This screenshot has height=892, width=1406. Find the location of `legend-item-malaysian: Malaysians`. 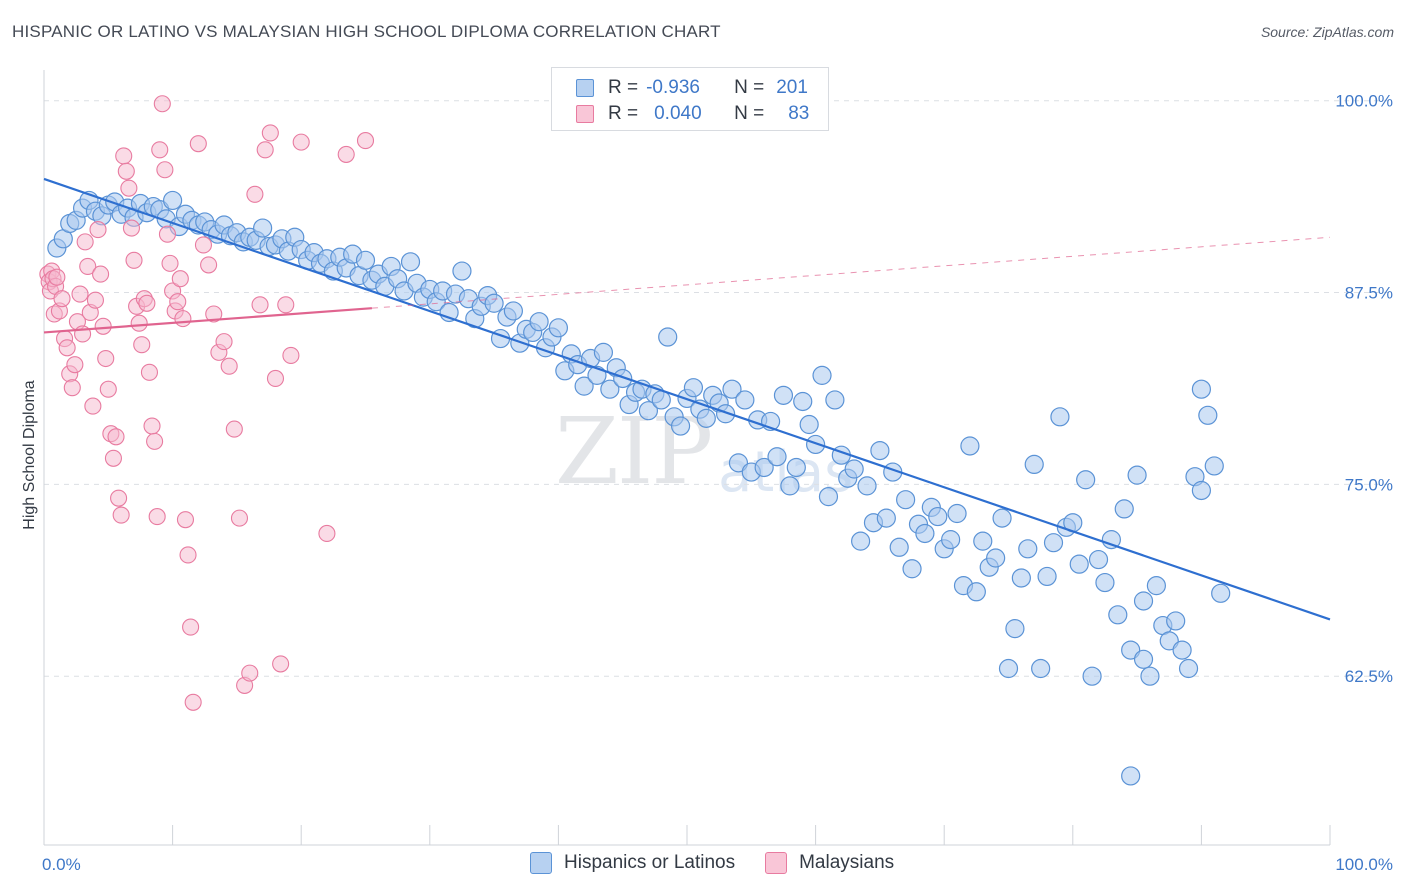

legend-item-malaysian: Malaysians is located at coordinates (829, 863).